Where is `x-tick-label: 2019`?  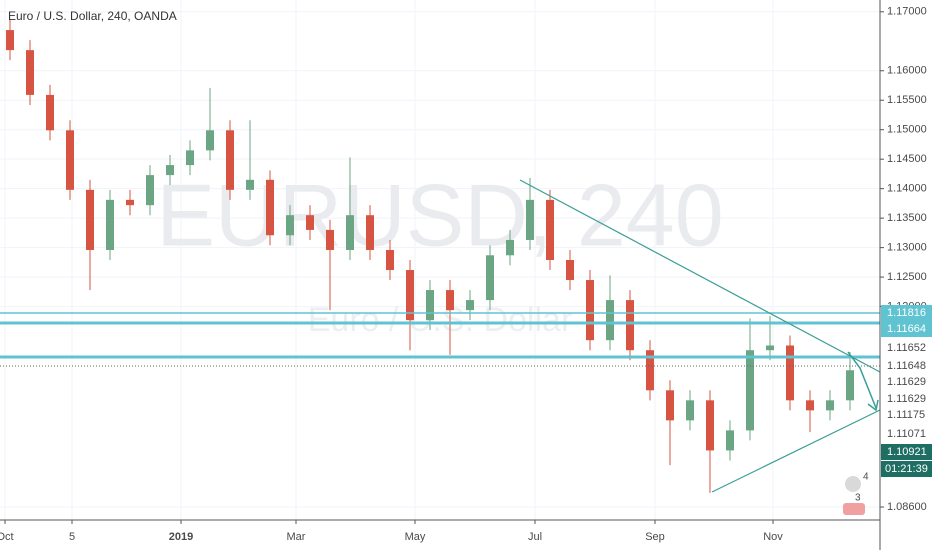 x-tick-label: 2019 is located at coordinates (181, 537).